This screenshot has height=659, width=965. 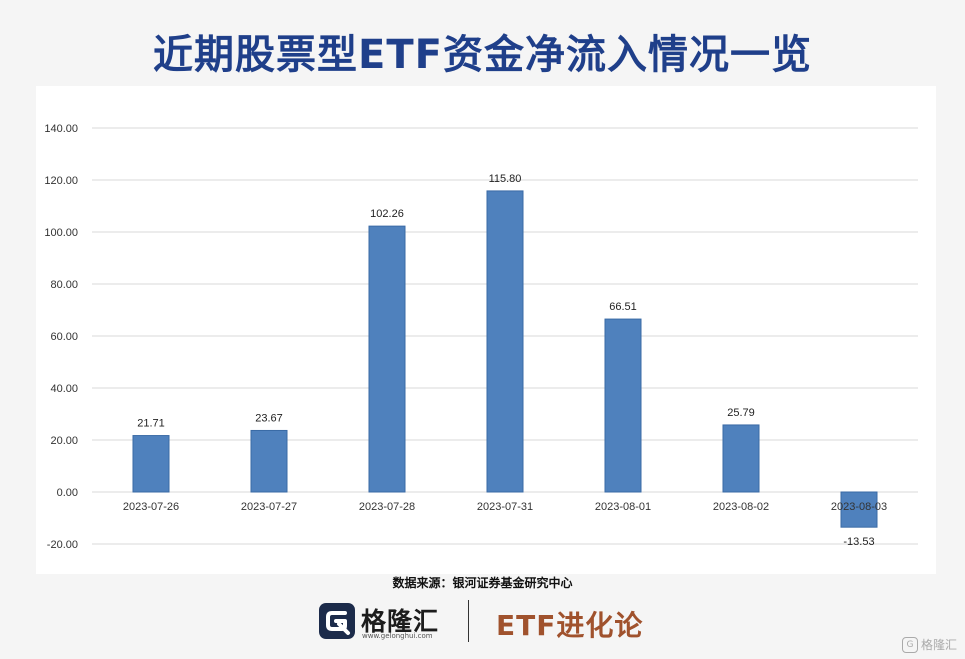 I want to click on data-label: 115.80, so click(x=505, y=179).